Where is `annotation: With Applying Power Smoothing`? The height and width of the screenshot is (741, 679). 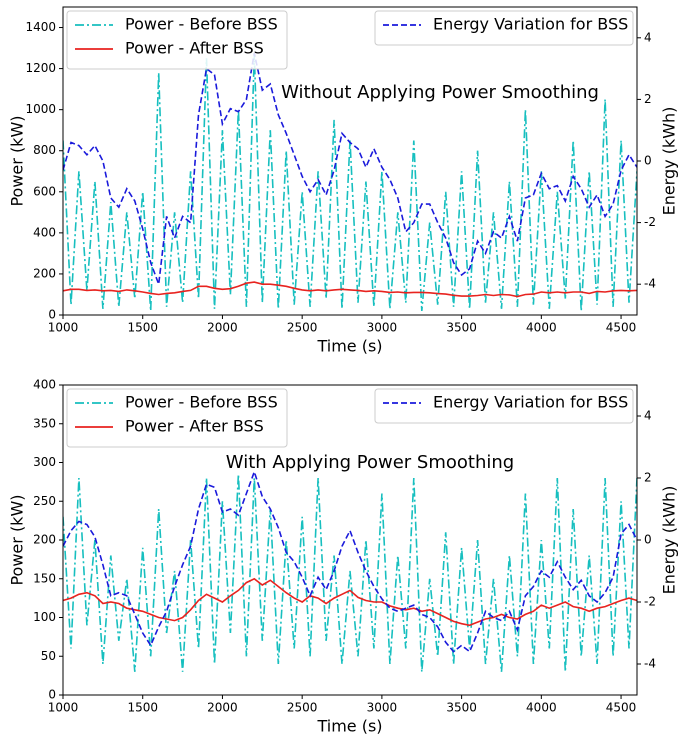 annotation: With Applying Power Smoothing is located at coordinates (370, 462).